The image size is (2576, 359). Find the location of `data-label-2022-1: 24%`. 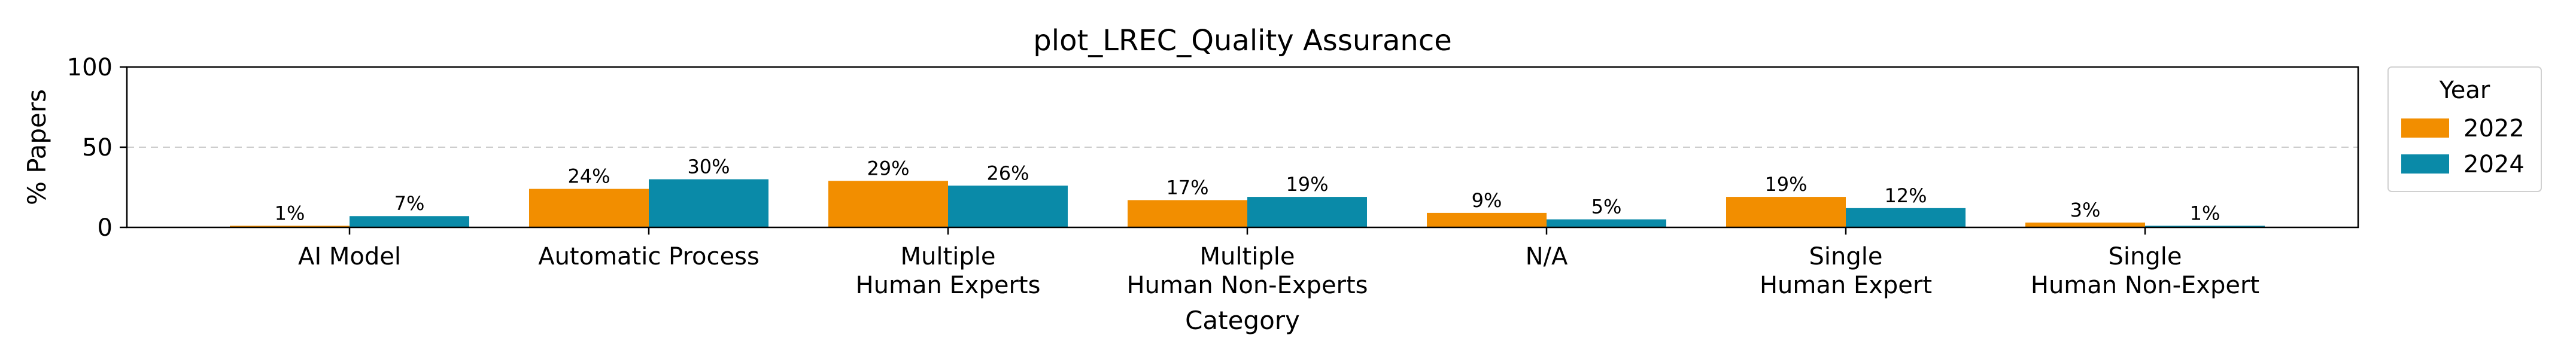

data-label-2022-1: 24% is located at coordinates (588, 177).